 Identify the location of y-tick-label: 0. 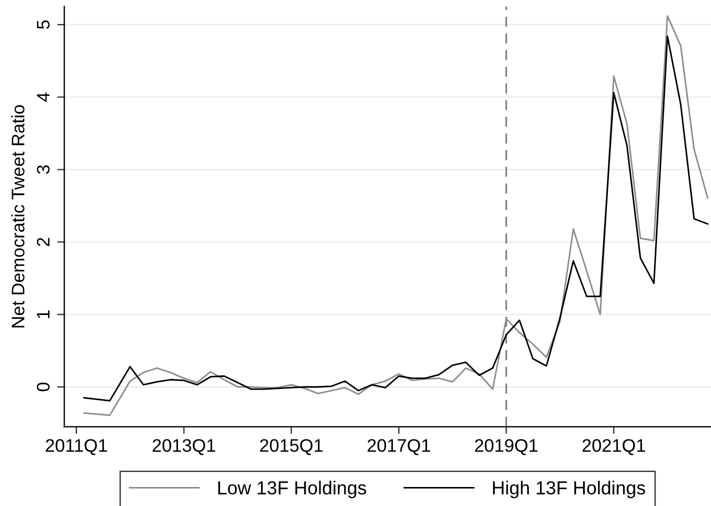
(43, 387).